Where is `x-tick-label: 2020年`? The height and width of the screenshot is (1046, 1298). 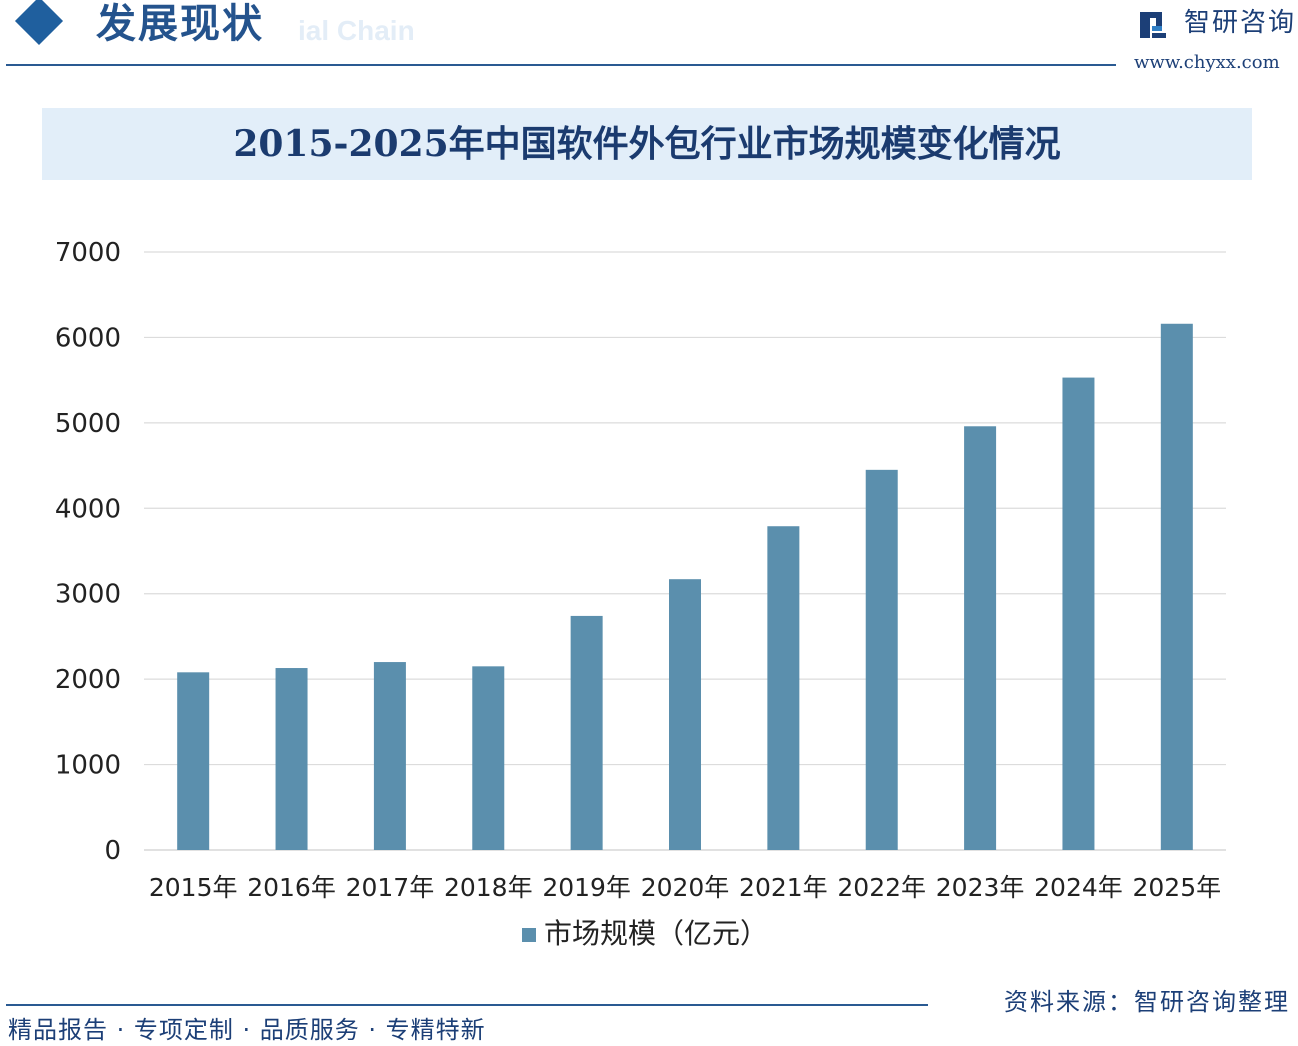 x-tick-label: 2020年 is located at coordinates (685, 887).